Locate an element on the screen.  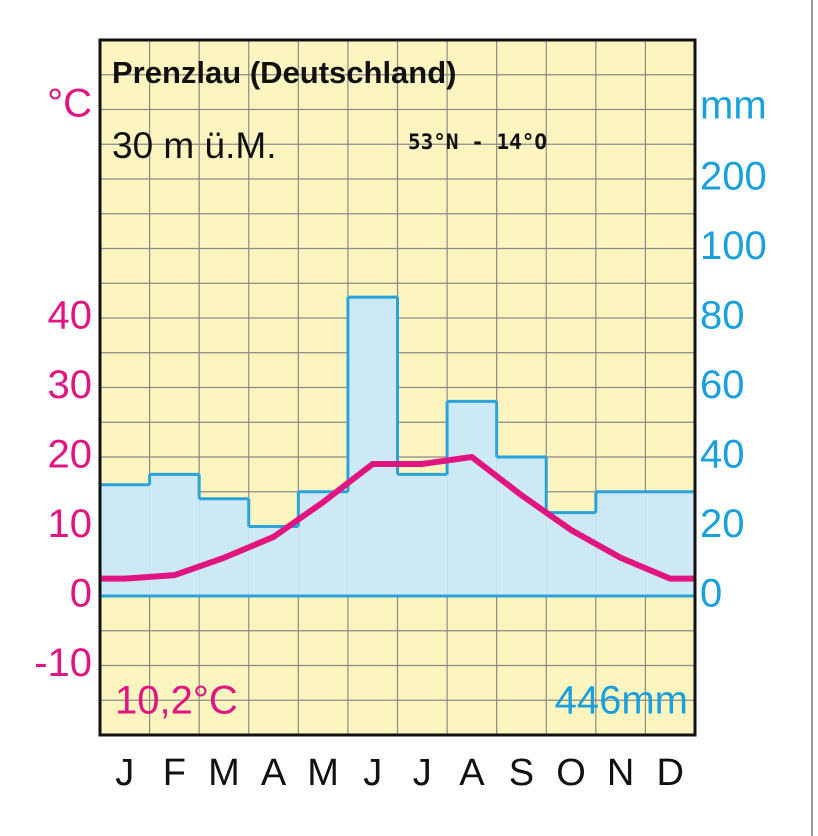
y2-tick-label: 200 is located at coordinates (733, 177).